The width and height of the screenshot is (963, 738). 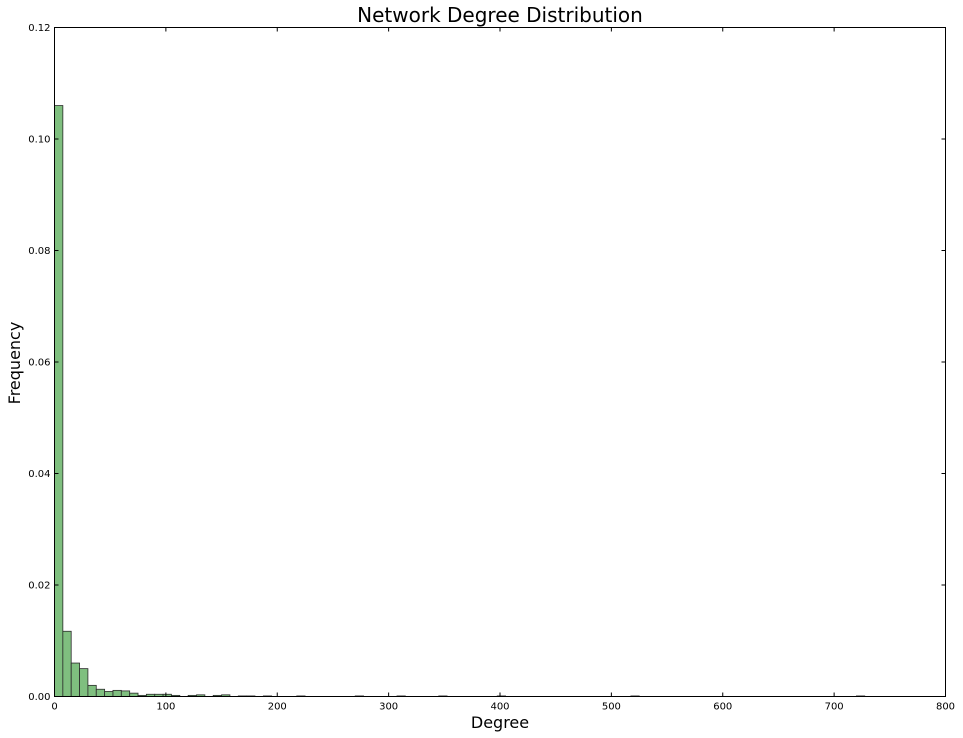 What do you see at coordinates (722, 707) in the screenshot?
I see `x-tick-label: 600` at bounding box center [722, 707].